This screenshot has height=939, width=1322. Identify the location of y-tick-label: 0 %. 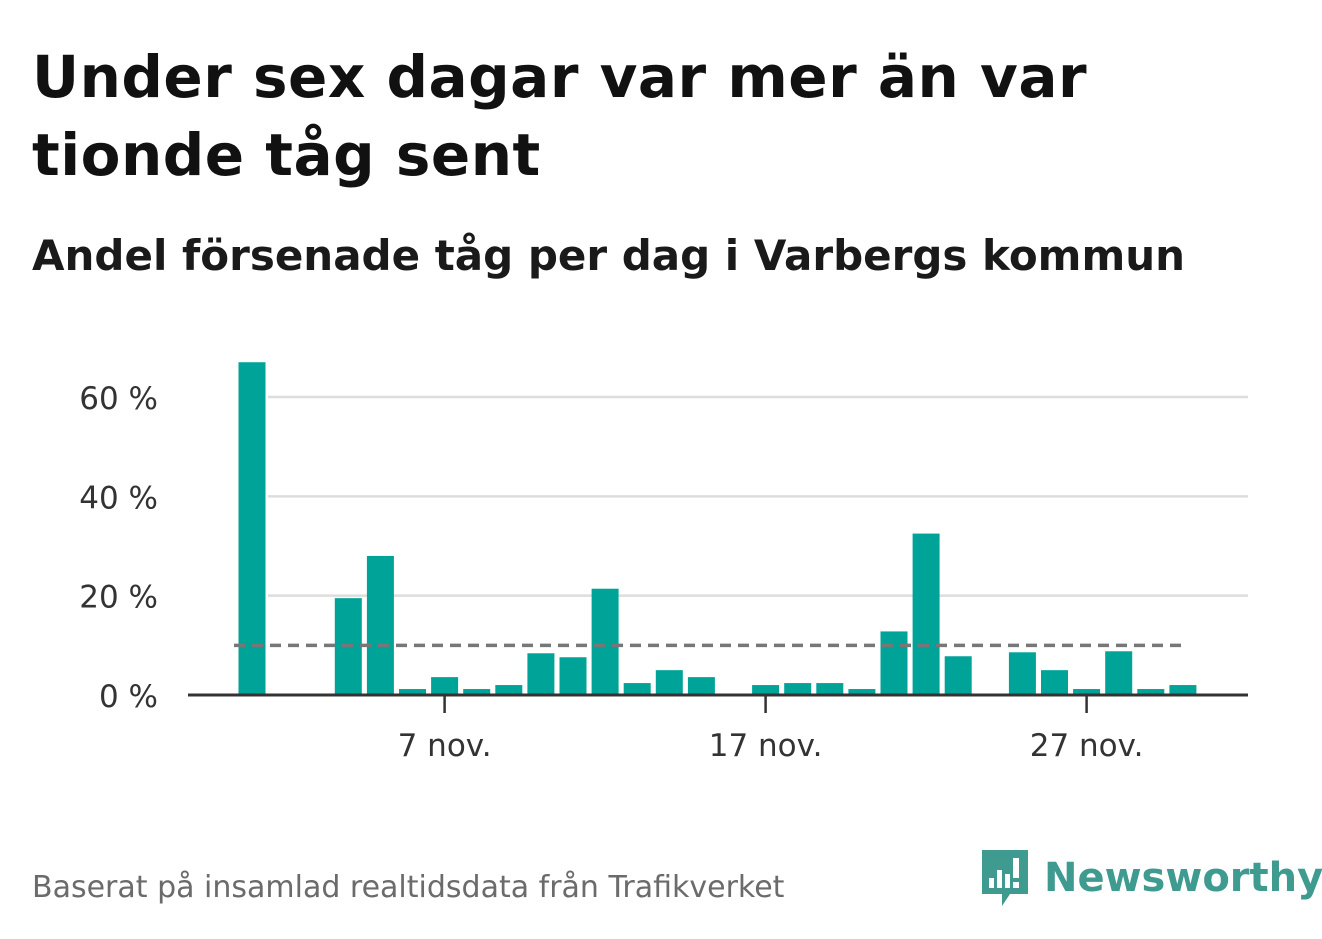
(128, 697).